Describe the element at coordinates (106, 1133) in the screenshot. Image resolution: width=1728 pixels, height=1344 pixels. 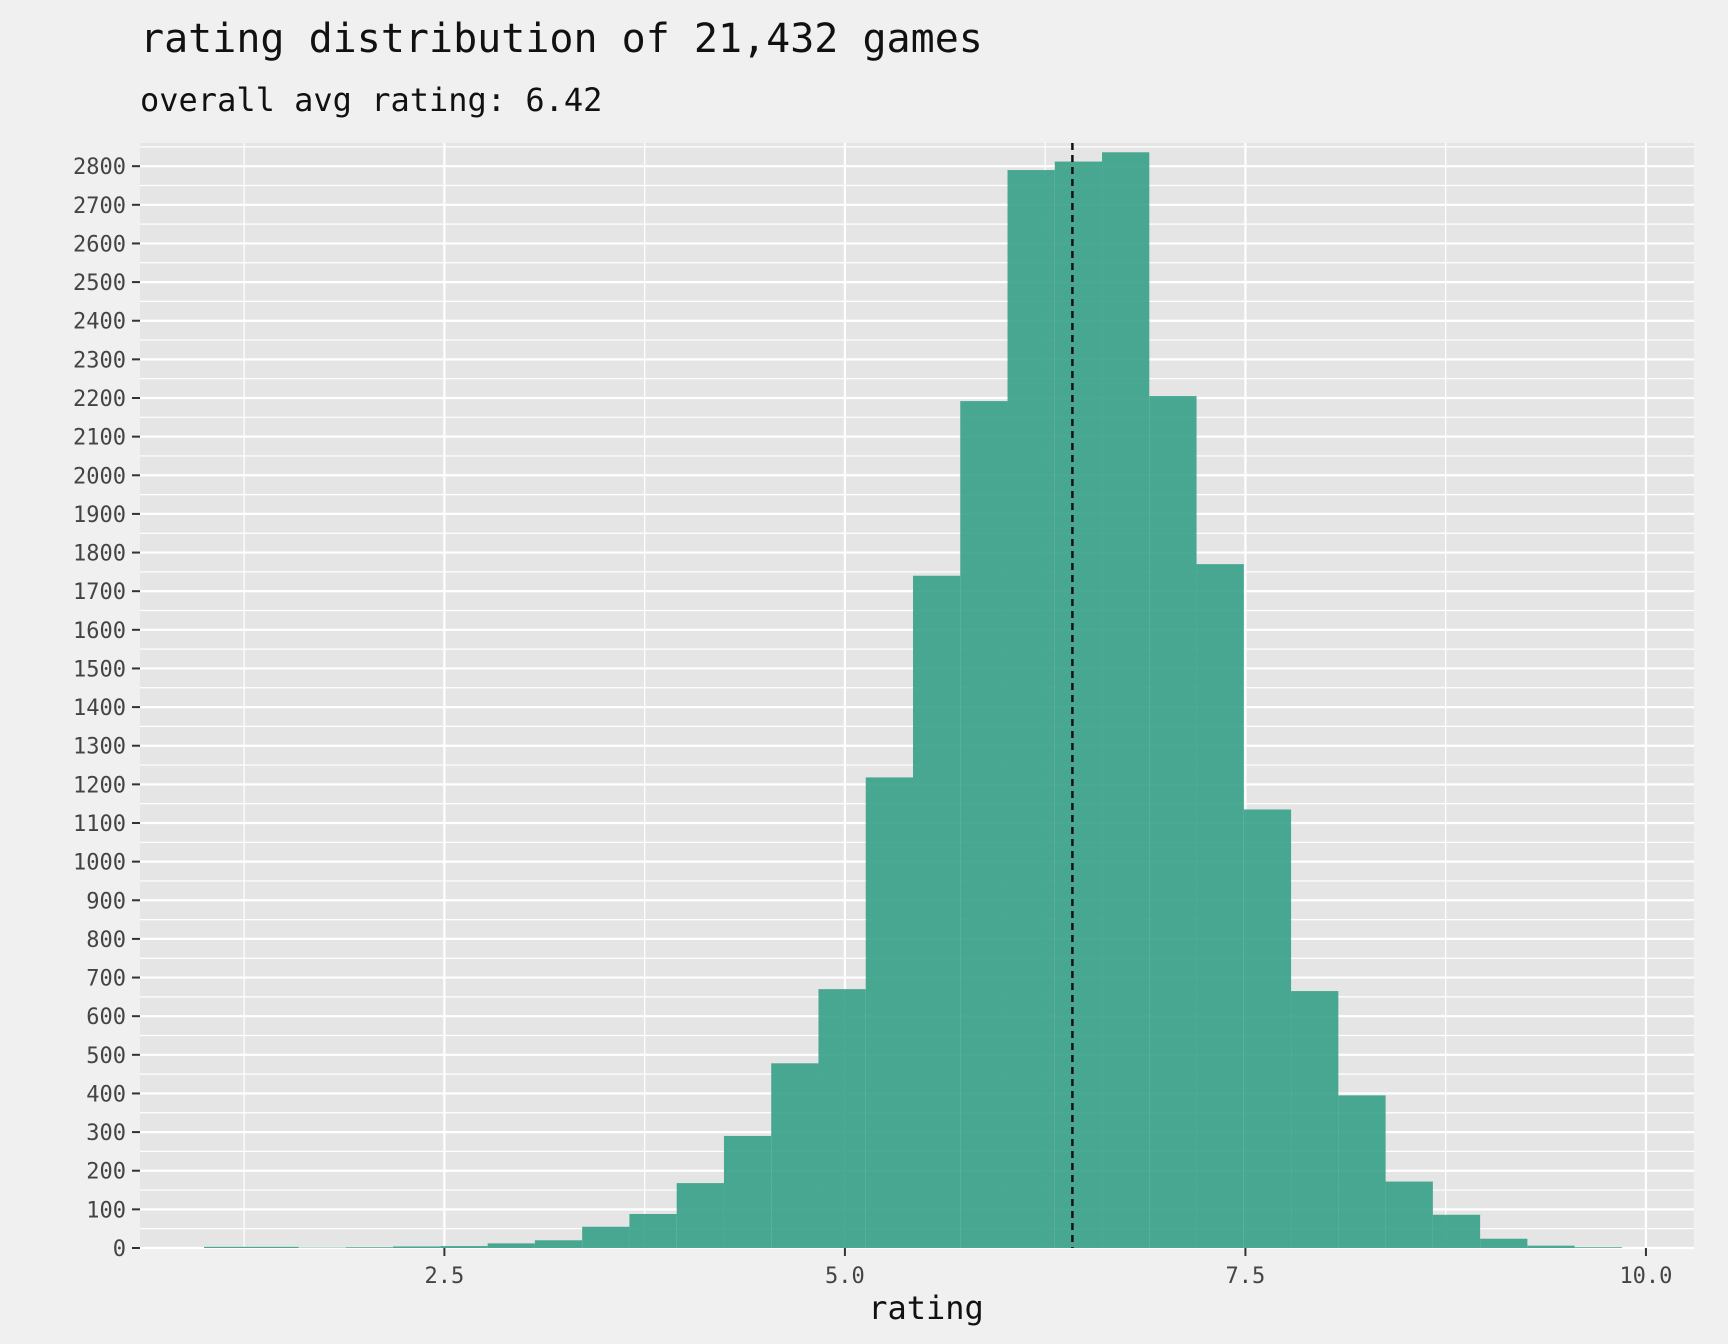
I see `y-tick-label: 300` at that location.